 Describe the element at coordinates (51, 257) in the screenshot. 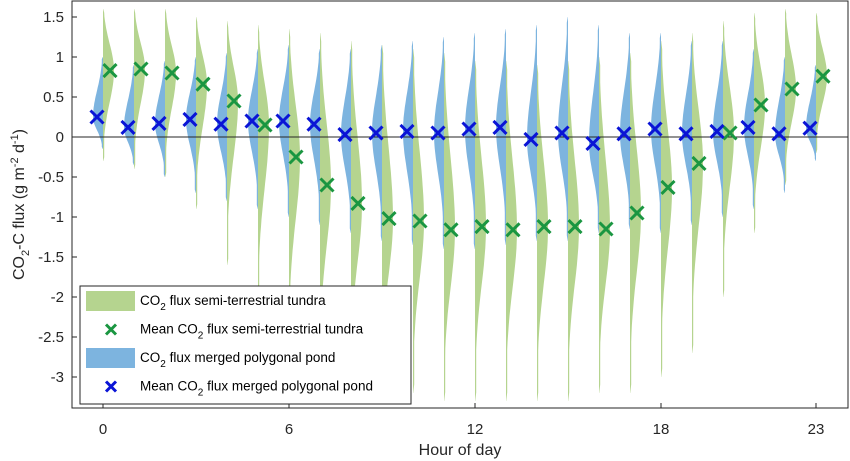

I see `y-tick-label: -1.5` at that location.